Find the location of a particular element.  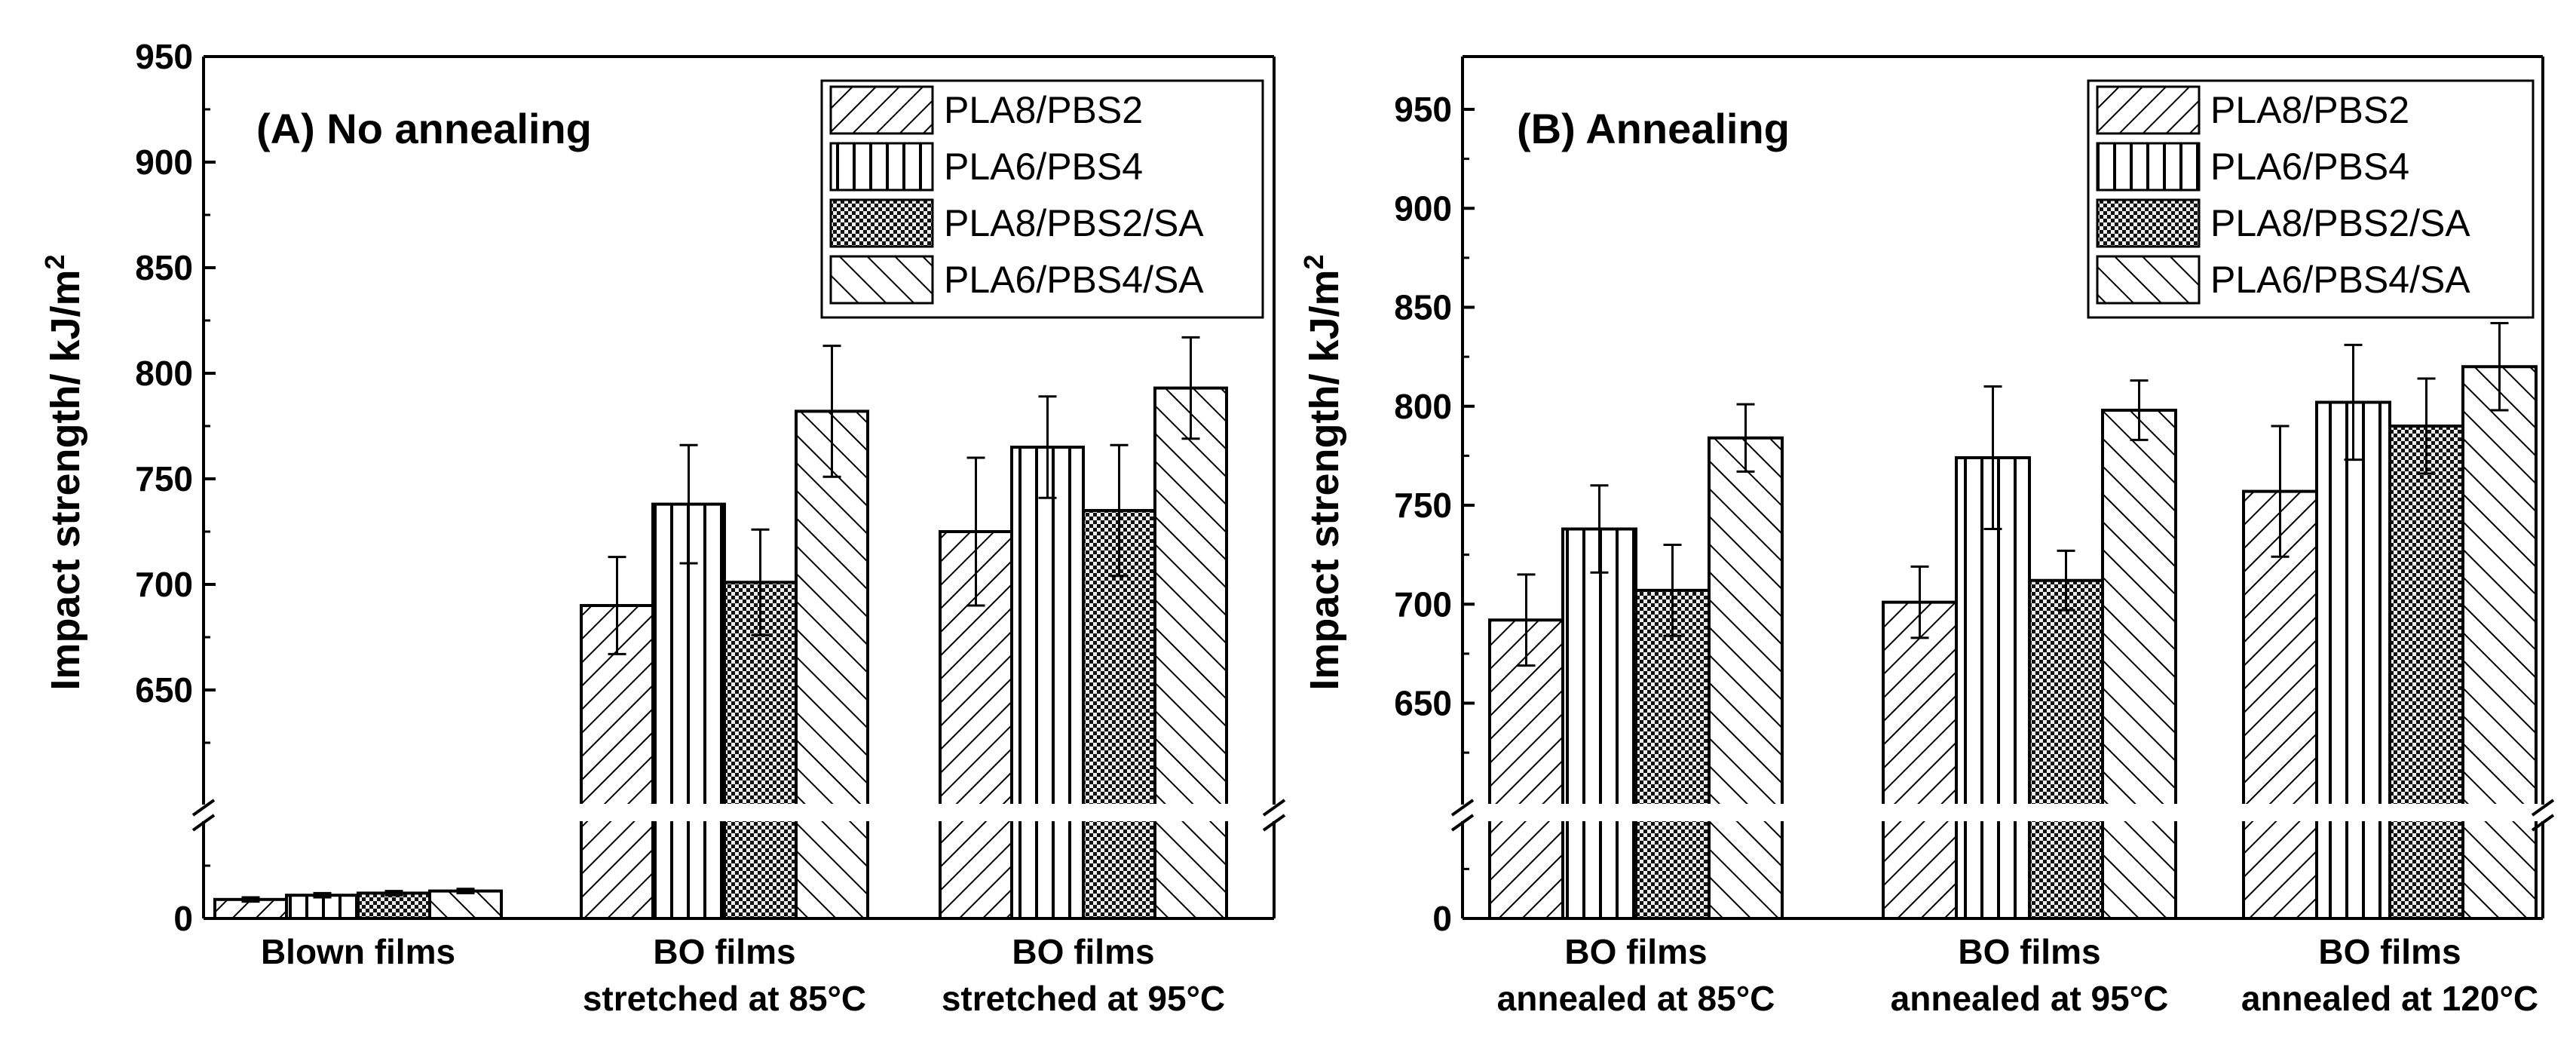

x-category-label: annealed at 120°C is located at coordinates (2389, 998).